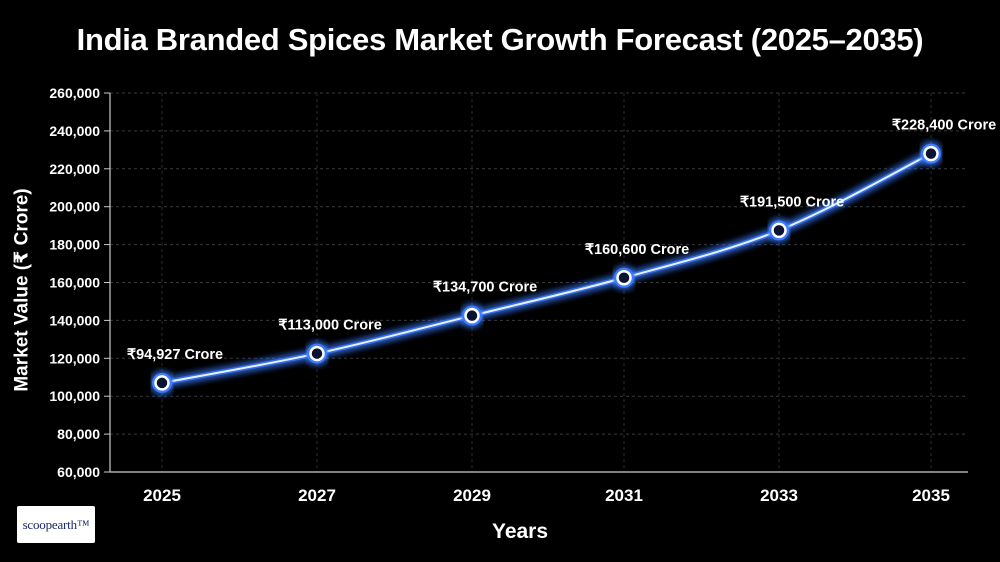 The width and height of the screenshot is (1000, 562). I want to click on data-label: ₹94,927 Crore, so click(175, 355).